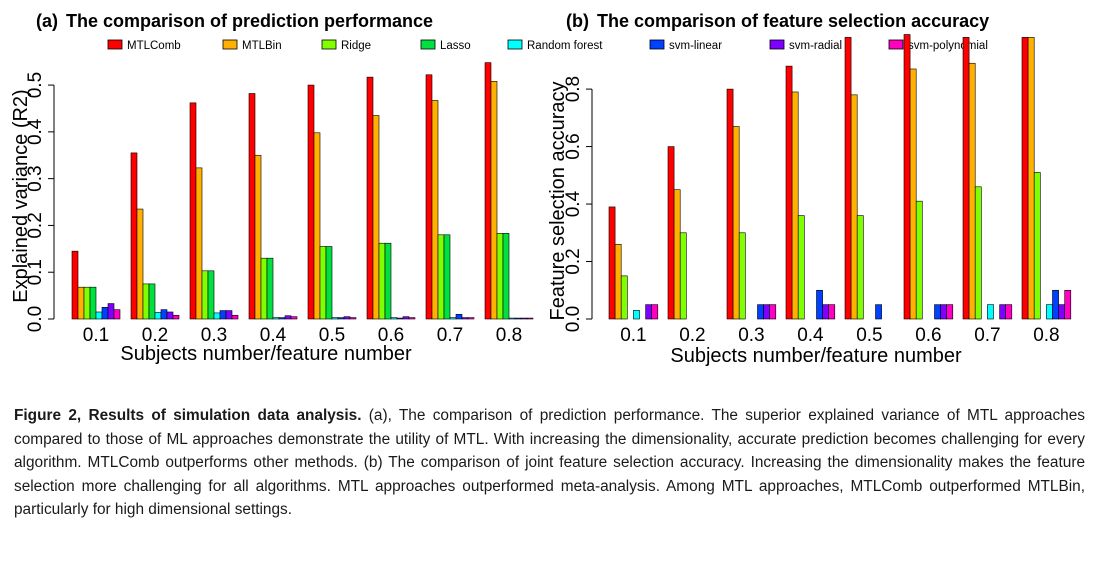 This screenshot has width=1099, height=568. What do you see at coordinates (518, 318) in the screenshot?
I see `bar-svm-linear-0.8` at bounding box center [518, 318].